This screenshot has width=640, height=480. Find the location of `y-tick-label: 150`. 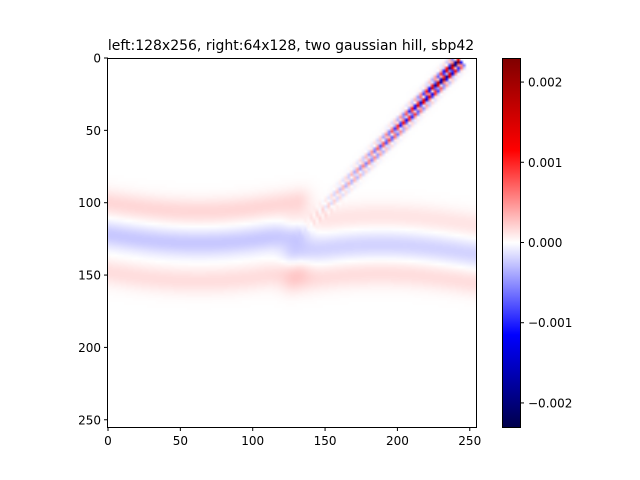

y-tick-label: 150 is located at coordinates (89, 276).